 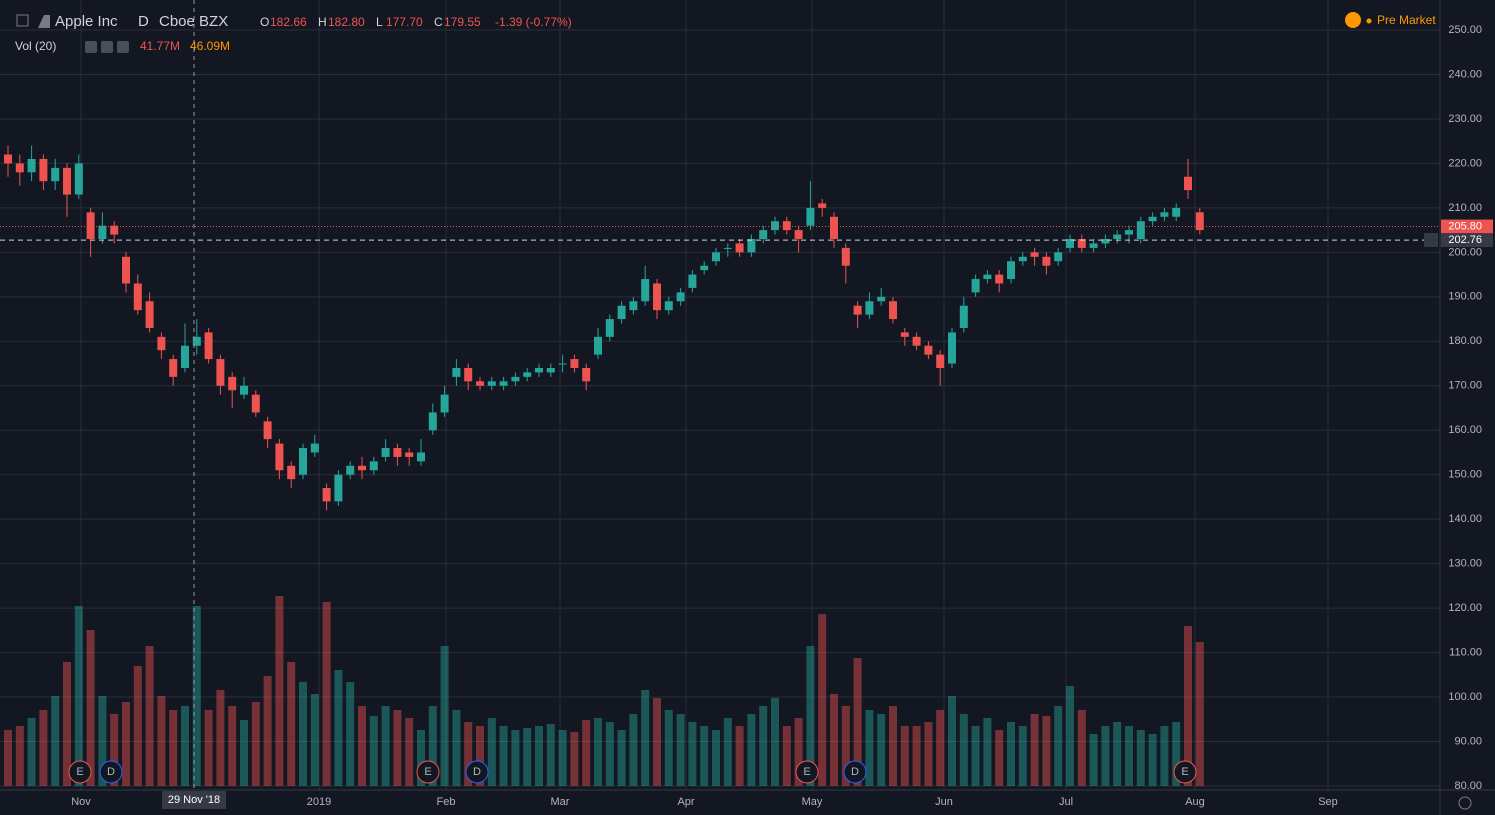 What do you see at coordinates (123, 47) in the screenshot?
I see `remove-button` at bounding box center [123, 47].